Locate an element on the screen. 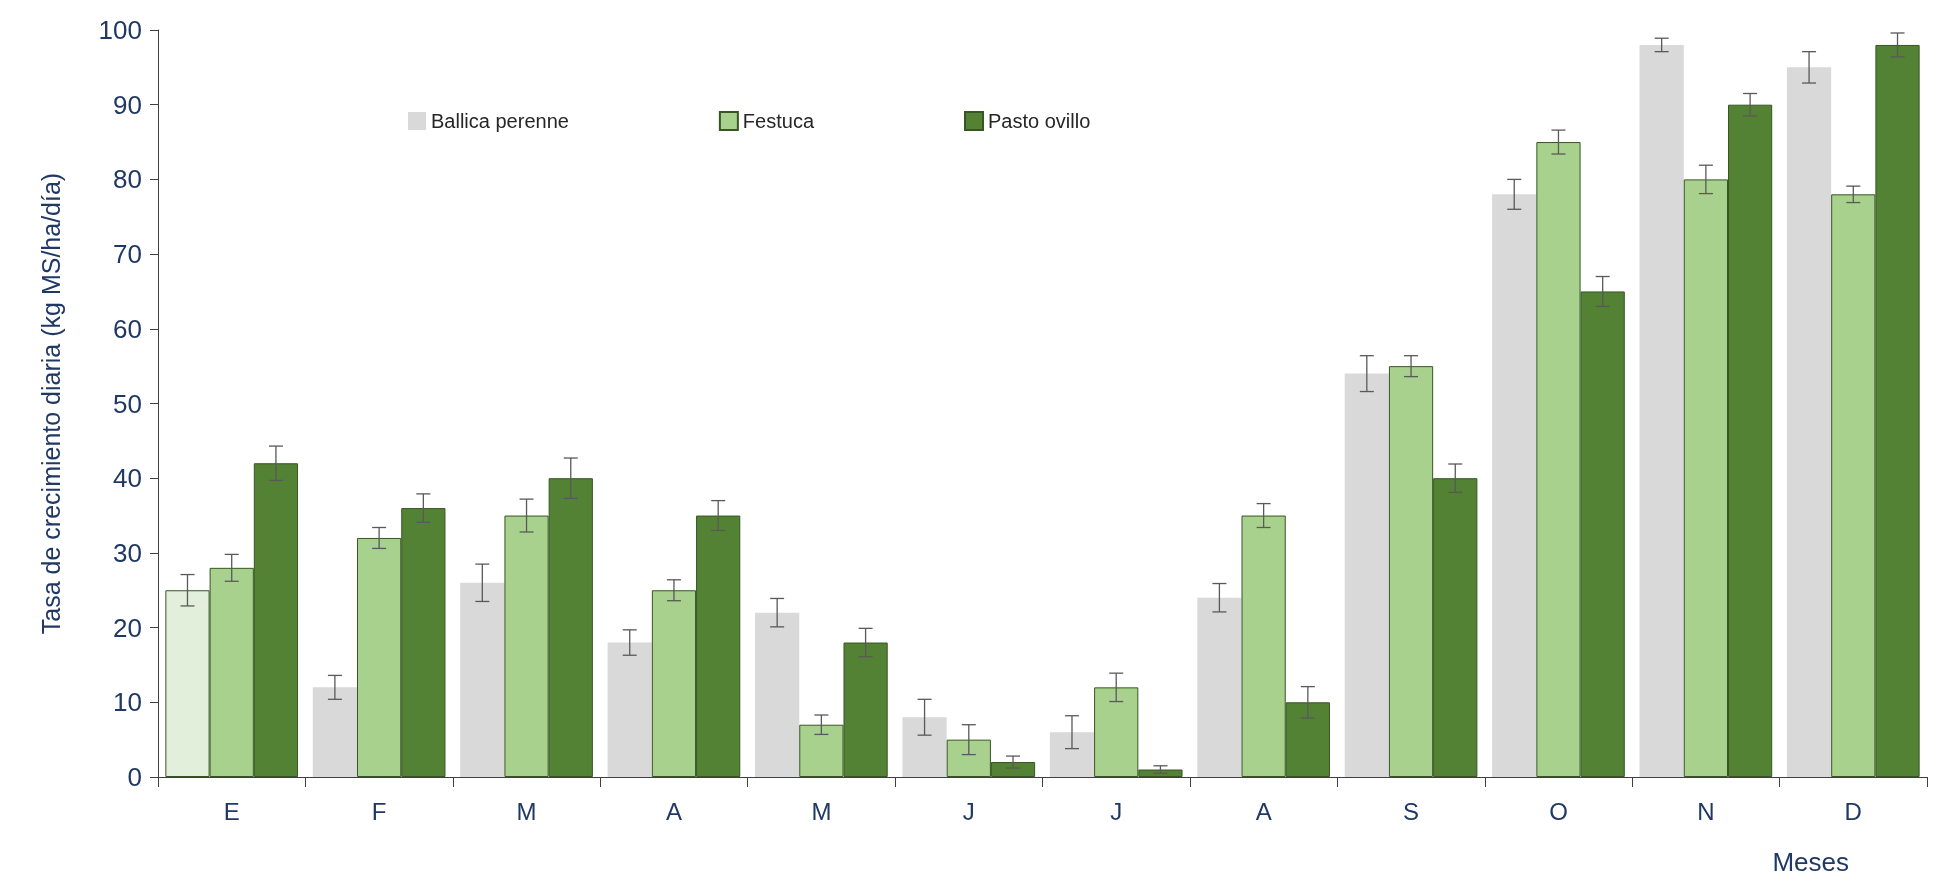  x-tick-label: E is located at coordinates (231, 811).